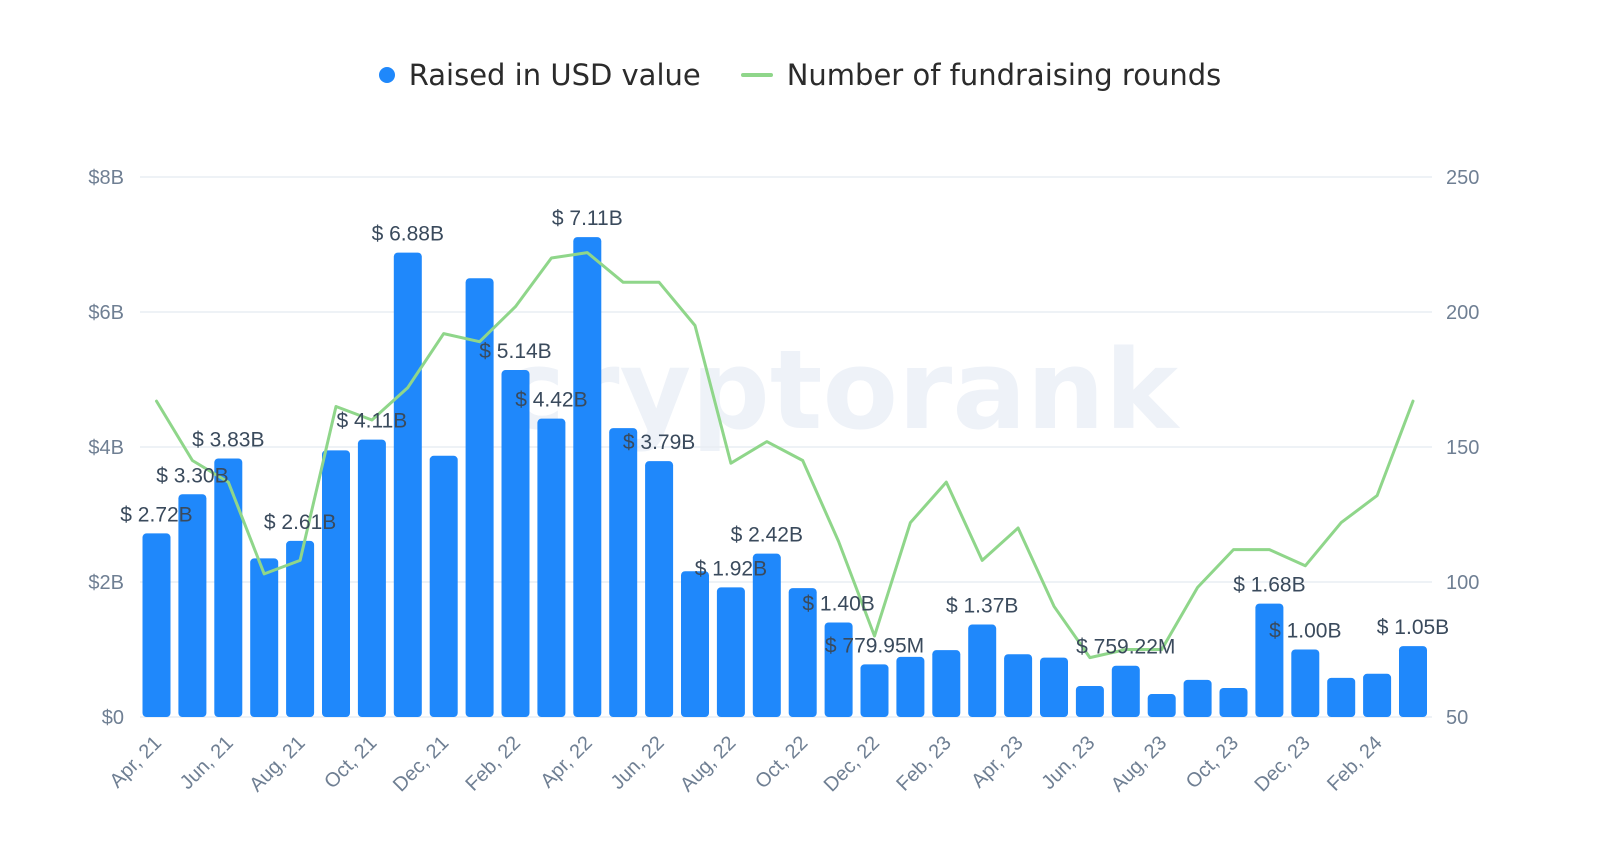 The width and height of the screenshot is (1600, 858). What do you see at coordinates (106, 583) in the screenshot?
I see `left-axis-tick-label: $2B` at bounding box center [106, 583].